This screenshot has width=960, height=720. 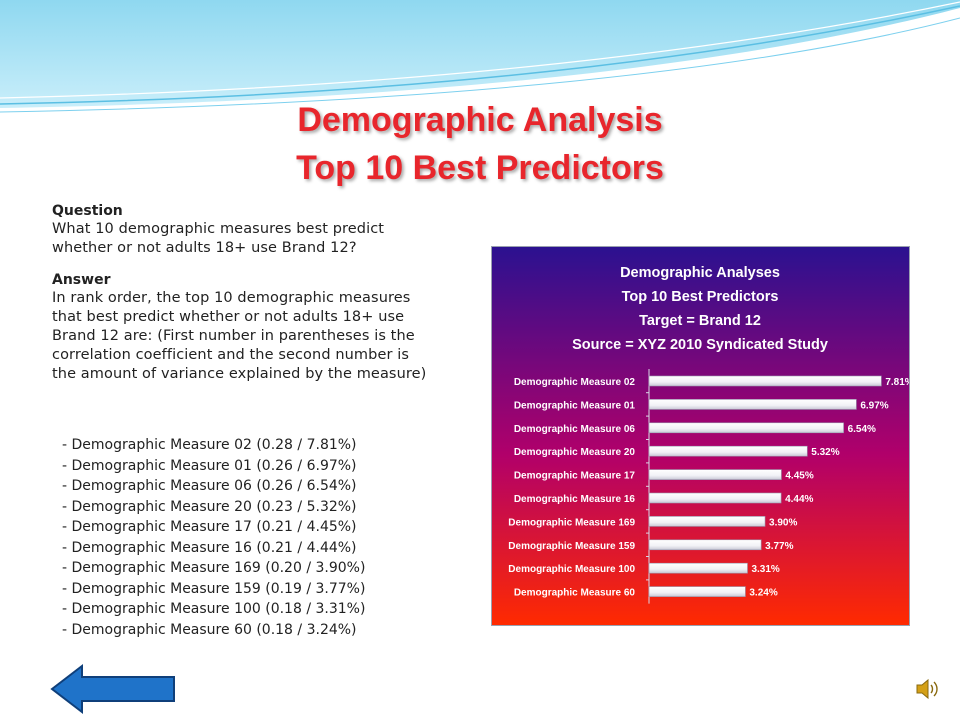 I want to click on left-arrow-icon, so click(x=112, y=689).